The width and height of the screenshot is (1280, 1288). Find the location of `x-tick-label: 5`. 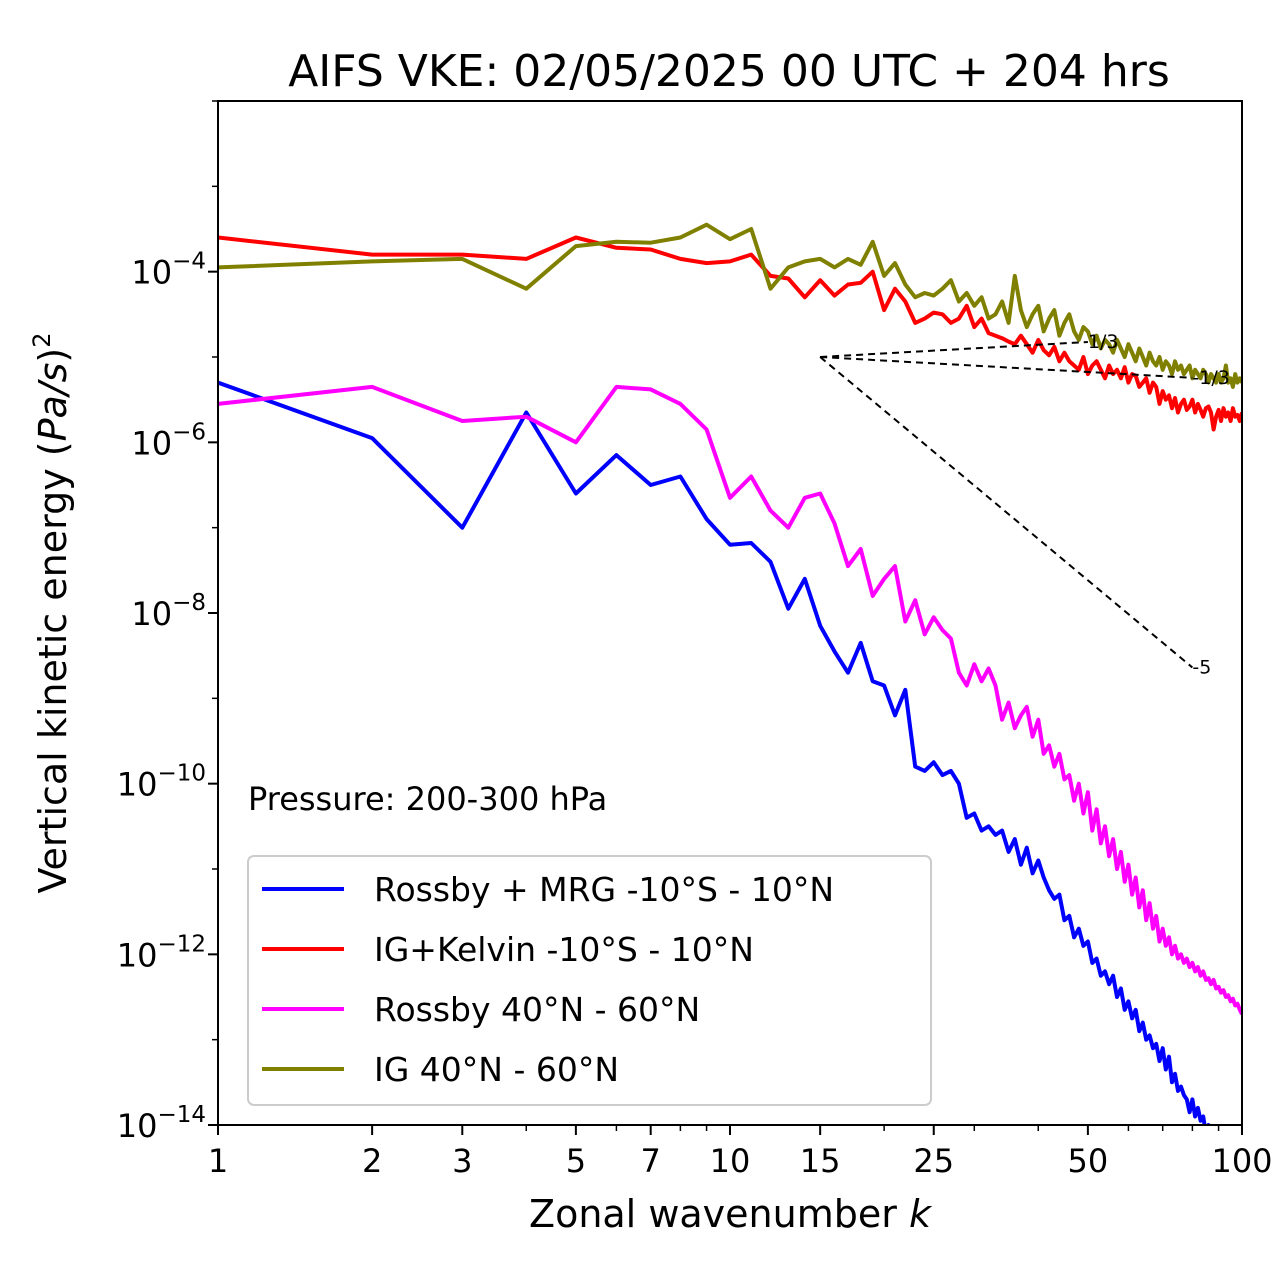

x-tick-label: 5 is located at coordinates (576, 1161).